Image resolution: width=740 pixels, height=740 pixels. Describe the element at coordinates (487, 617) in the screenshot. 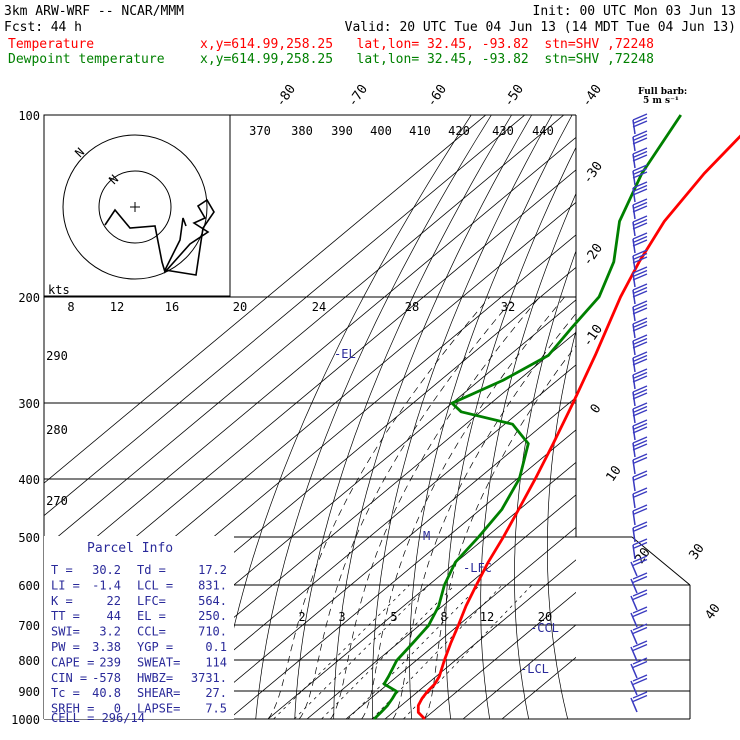

I see `mixing-ratio-label: 12` at that location.